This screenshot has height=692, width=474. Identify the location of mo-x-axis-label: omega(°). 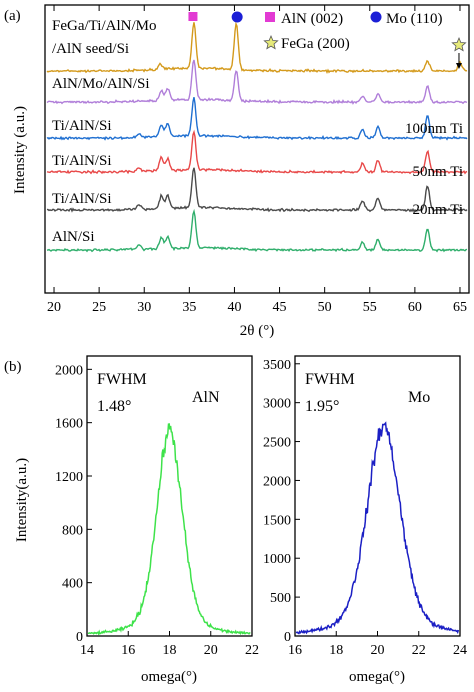
(377, 677).